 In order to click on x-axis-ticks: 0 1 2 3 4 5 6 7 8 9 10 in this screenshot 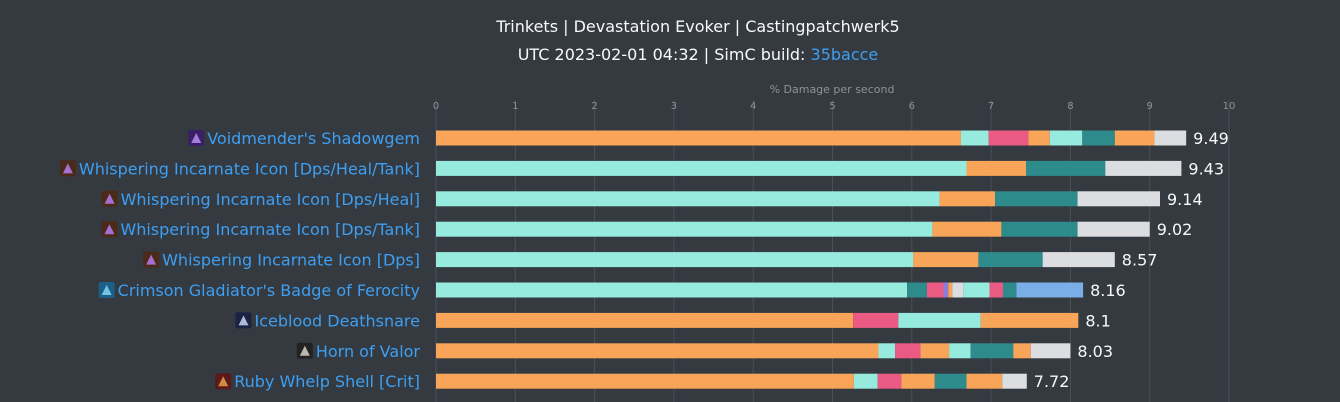, I will do `click(834, 106)`.